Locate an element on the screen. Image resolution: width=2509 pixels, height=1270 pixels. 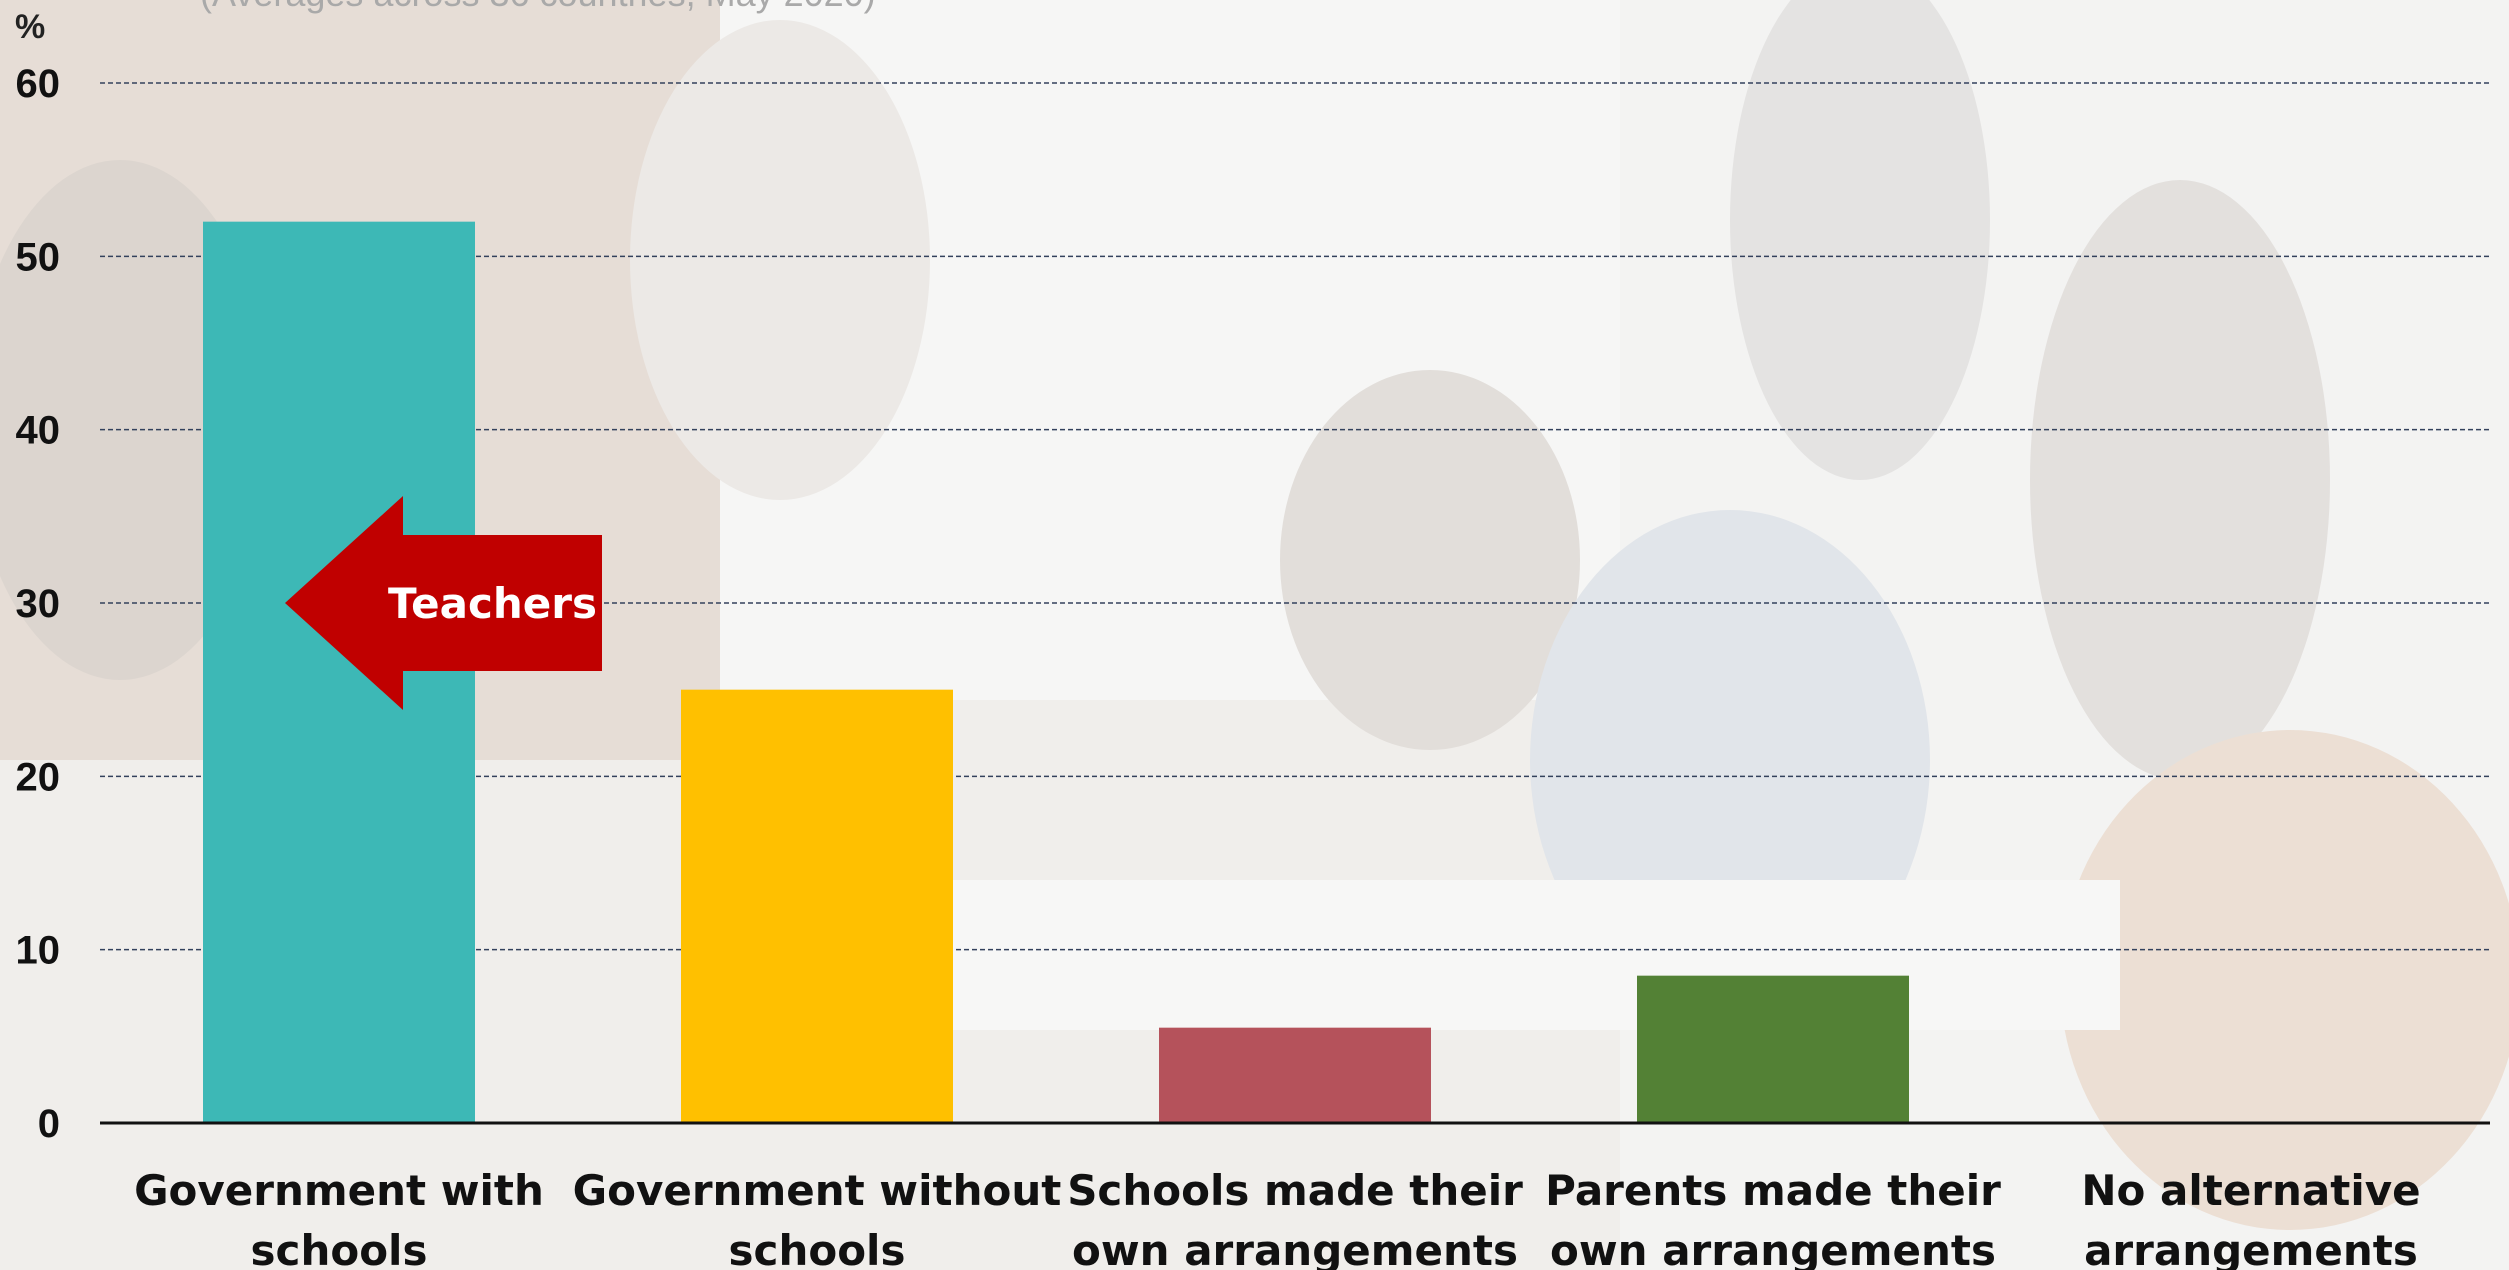
teachers-callout: Teachers is located at coordinates (443, 603).